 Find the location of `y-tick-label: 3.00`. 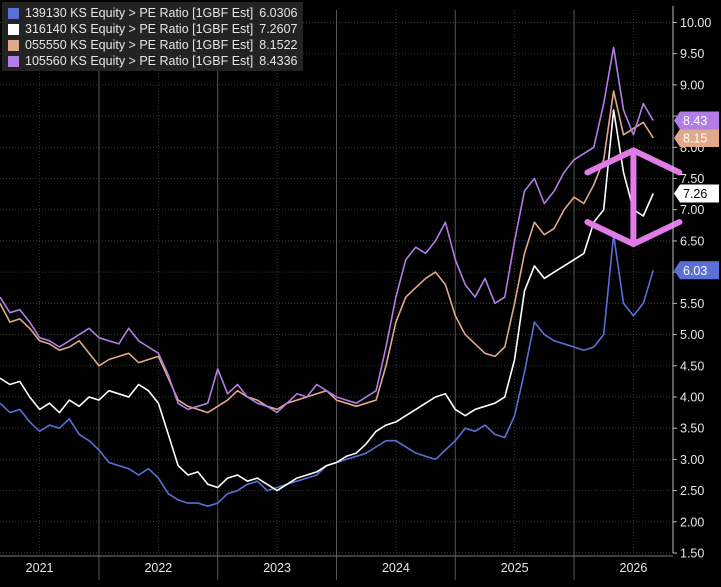

y-tick-label: 3.00 is located at coordinates (692, 460).